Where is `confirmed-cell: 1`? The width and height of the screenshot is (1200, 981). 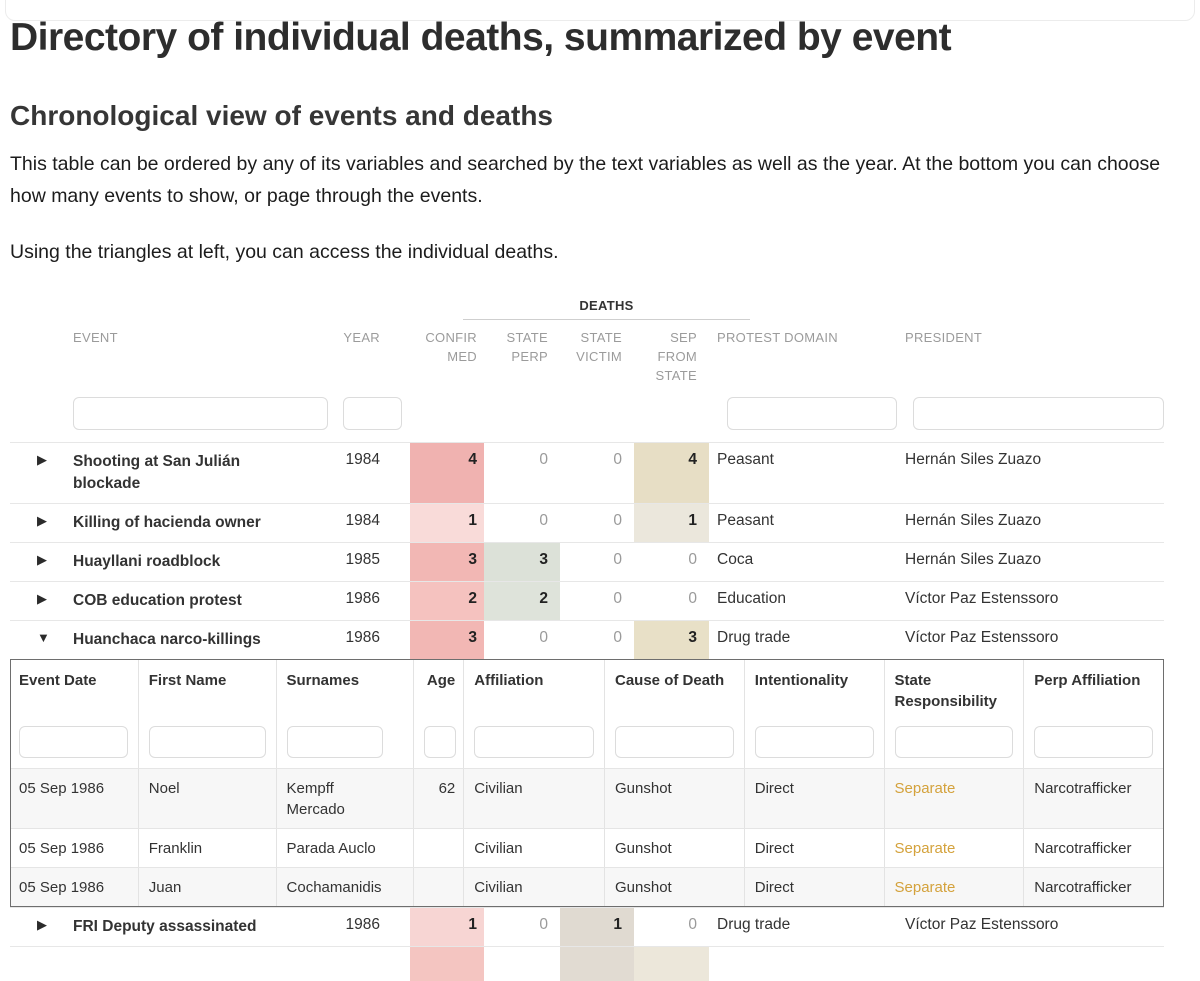 confirmed-cell: 1 is located at coordinates (447, 927).